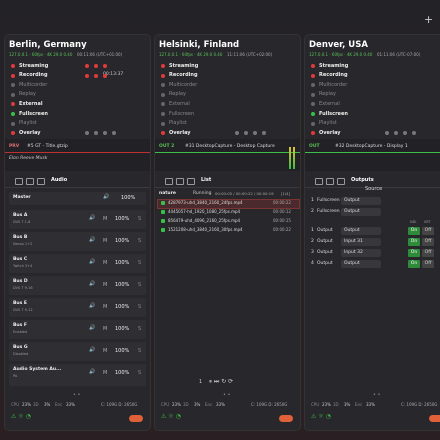 This screenshot has height=440, width=440. What do you see at coordinates (352, 230) in the screenshot?
I see `out-value: Output` at bounding box center [352, 230].